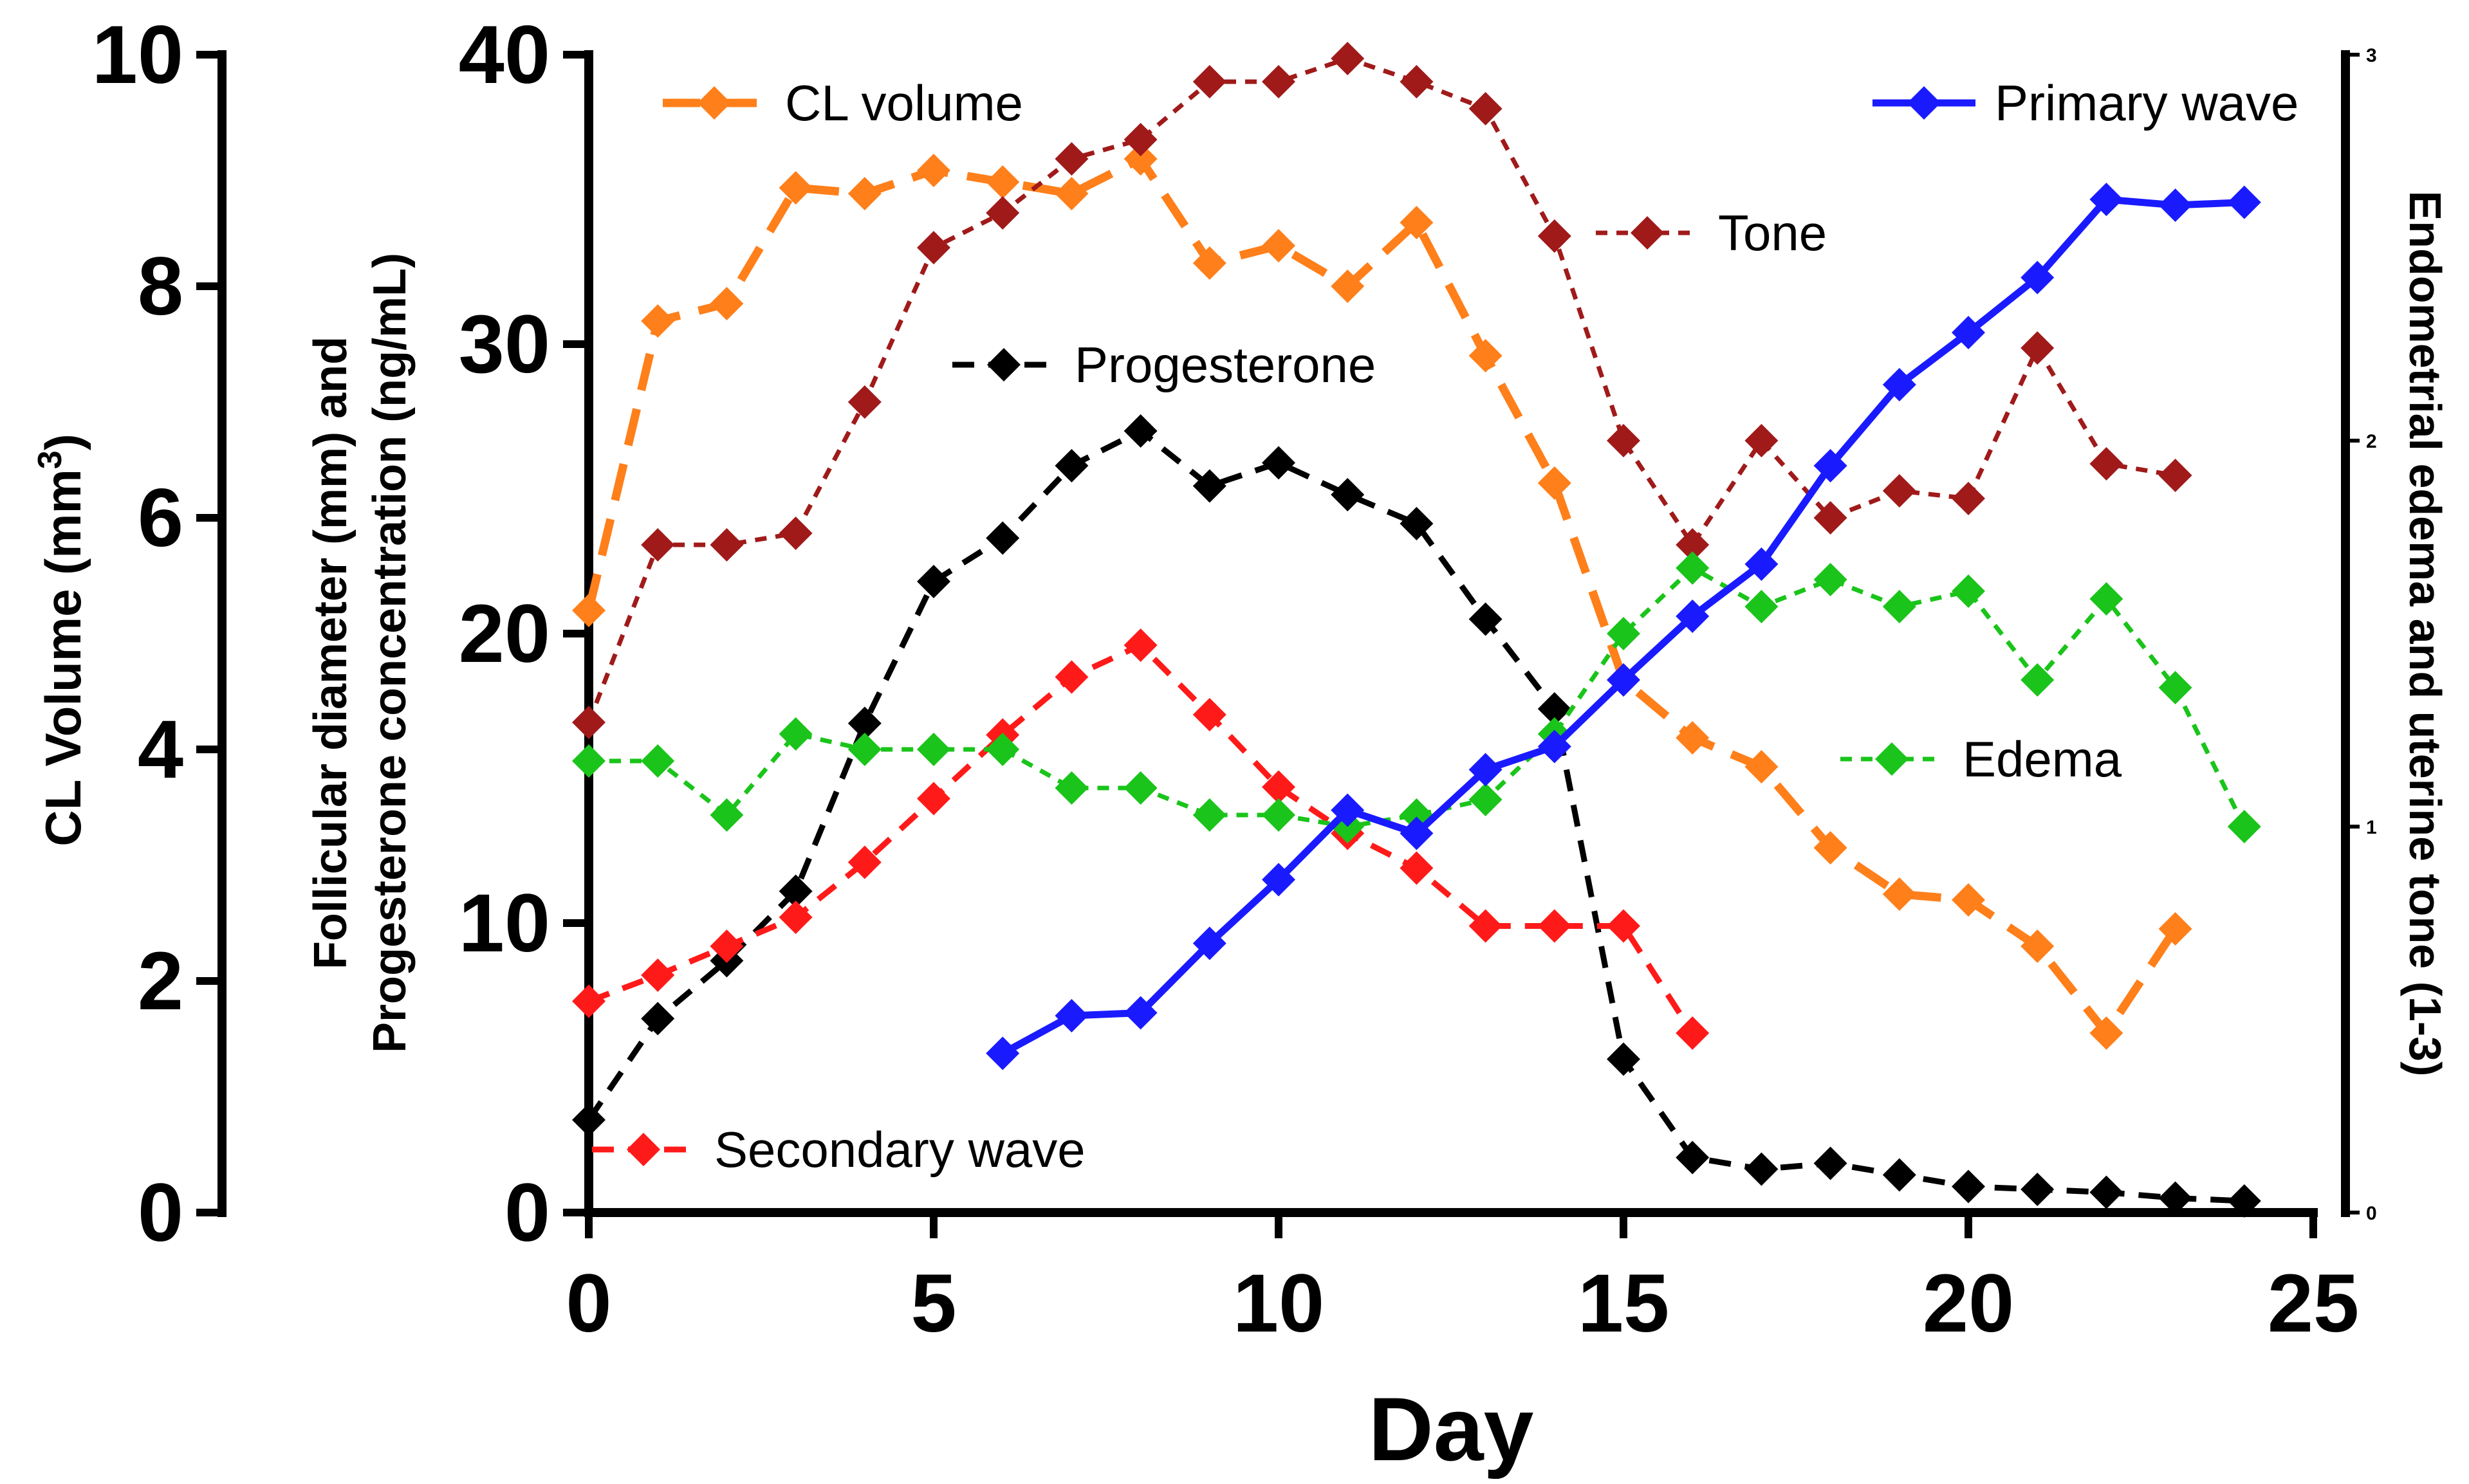  Describe the element at coordinates (390, 653) in the screenshot. I see `left-inner-axis-title-line2: Progesterone concentration (ng/mL)` at that location.